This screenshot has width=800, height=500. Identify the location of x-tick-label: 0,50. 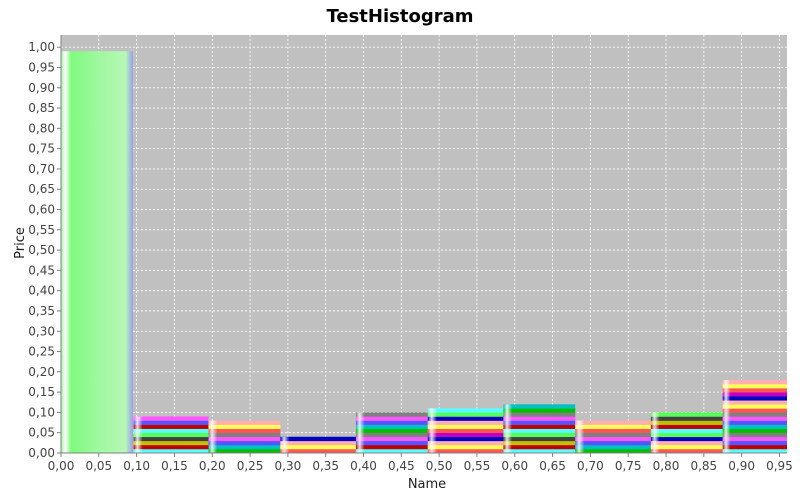
(439, 466).